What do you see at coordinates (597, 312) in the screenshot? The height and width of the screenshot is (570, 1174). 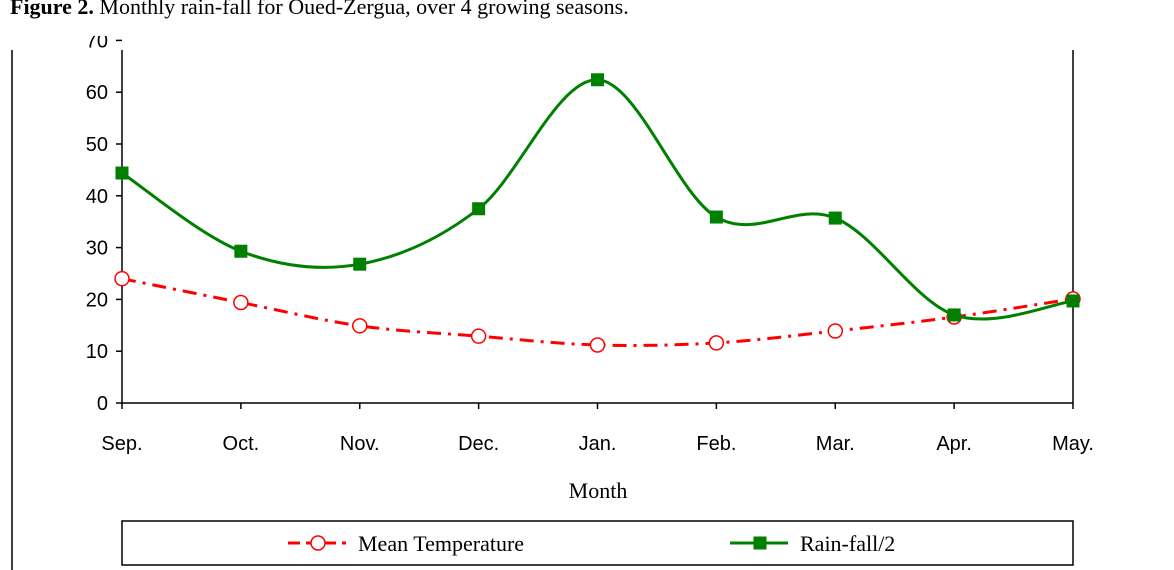 I see `series-line` at bounding box center [597, 312].